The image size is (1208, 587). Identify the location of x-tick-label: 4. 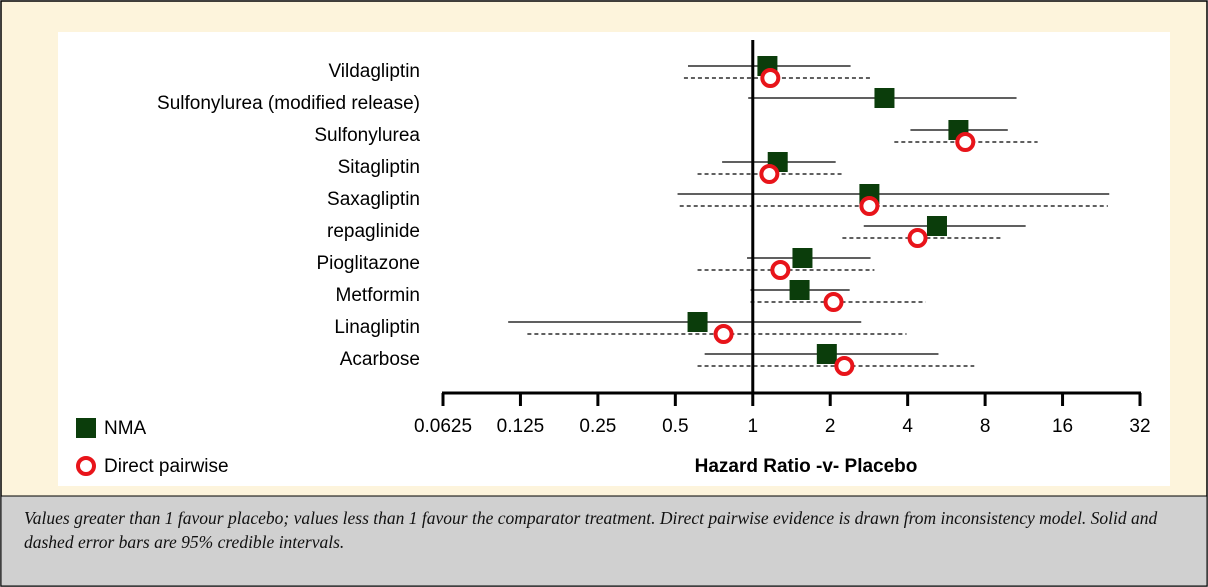
(907, 426).